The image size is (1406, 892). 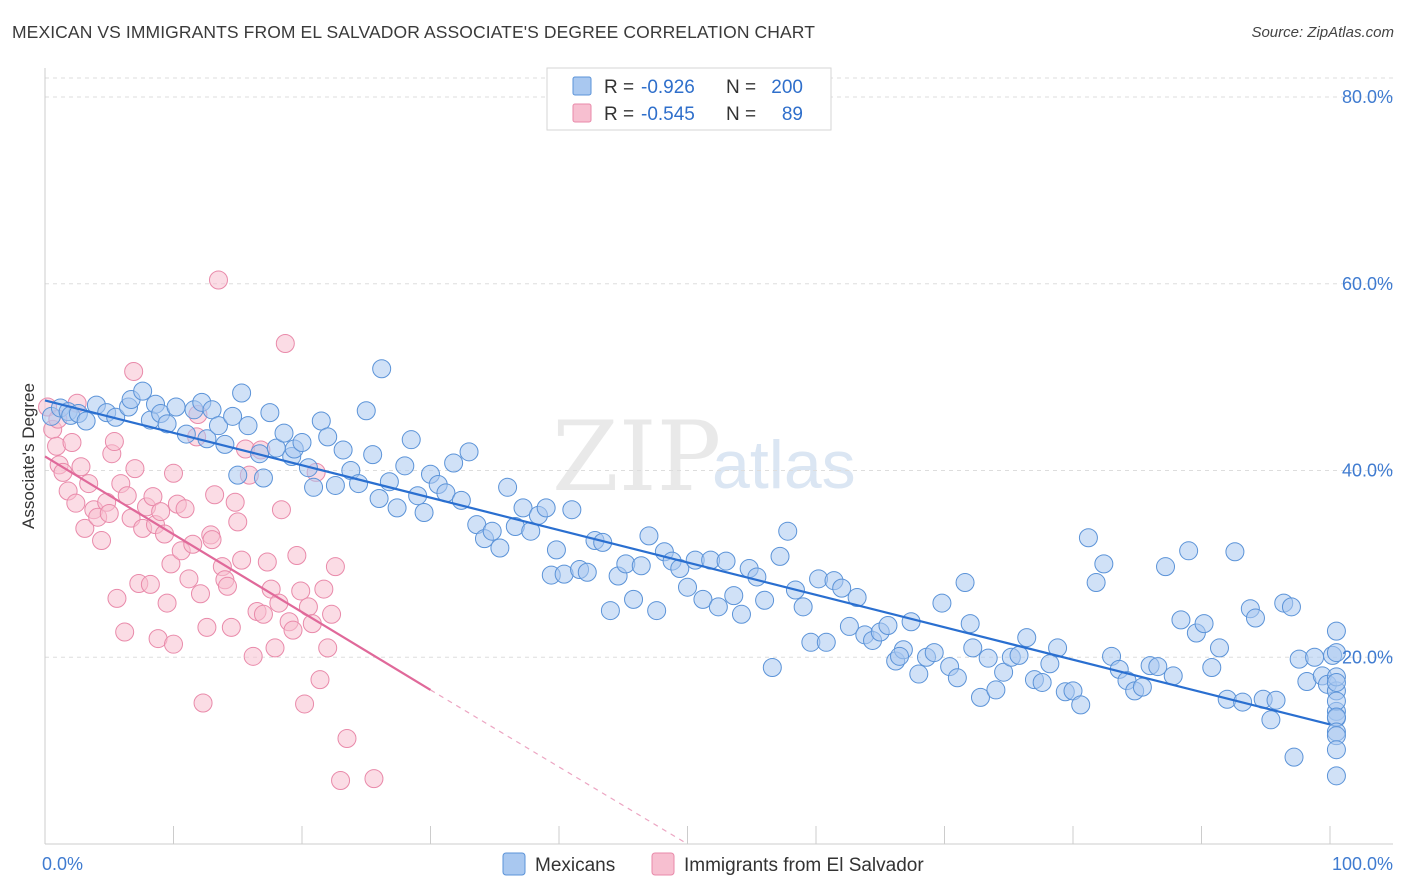 I want to click on series-salvador-points, so click(x=211, y=530).